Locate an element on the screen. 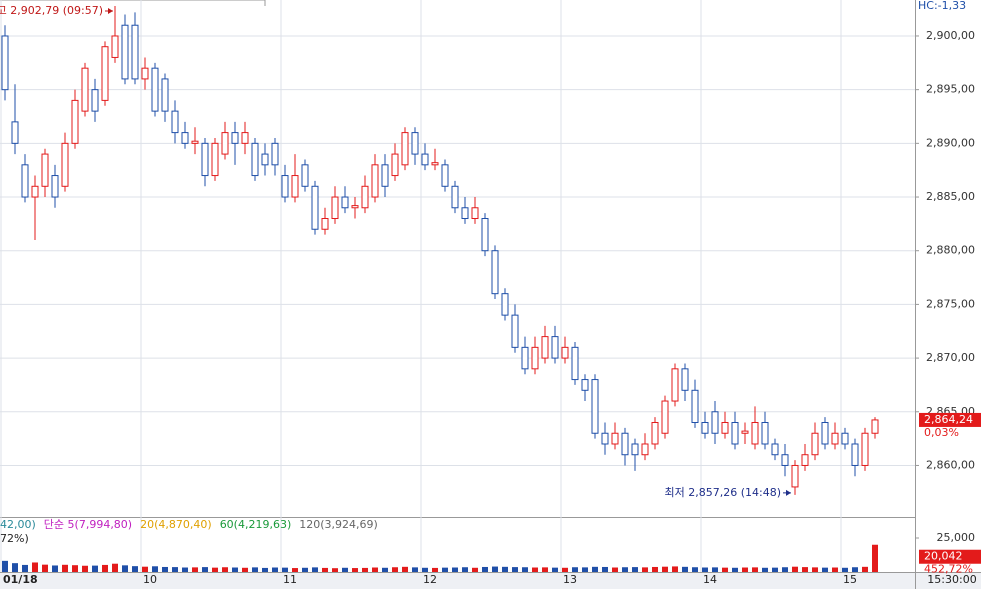 The height and width of the screenshot is (593, 981). indicator-legend: 20(4,870,40) is located at coordinates (176, 524).